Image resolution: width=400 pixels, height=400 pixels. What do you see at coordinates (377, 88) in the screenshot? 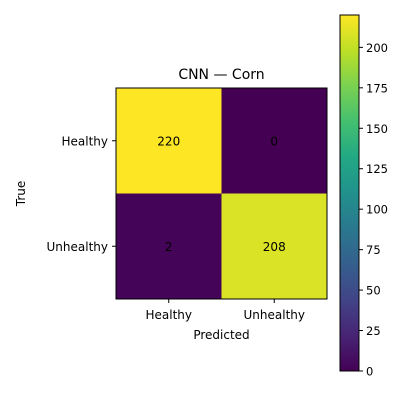
I see `colorbar-tick-label: 175` at bounding box center [377, 88].